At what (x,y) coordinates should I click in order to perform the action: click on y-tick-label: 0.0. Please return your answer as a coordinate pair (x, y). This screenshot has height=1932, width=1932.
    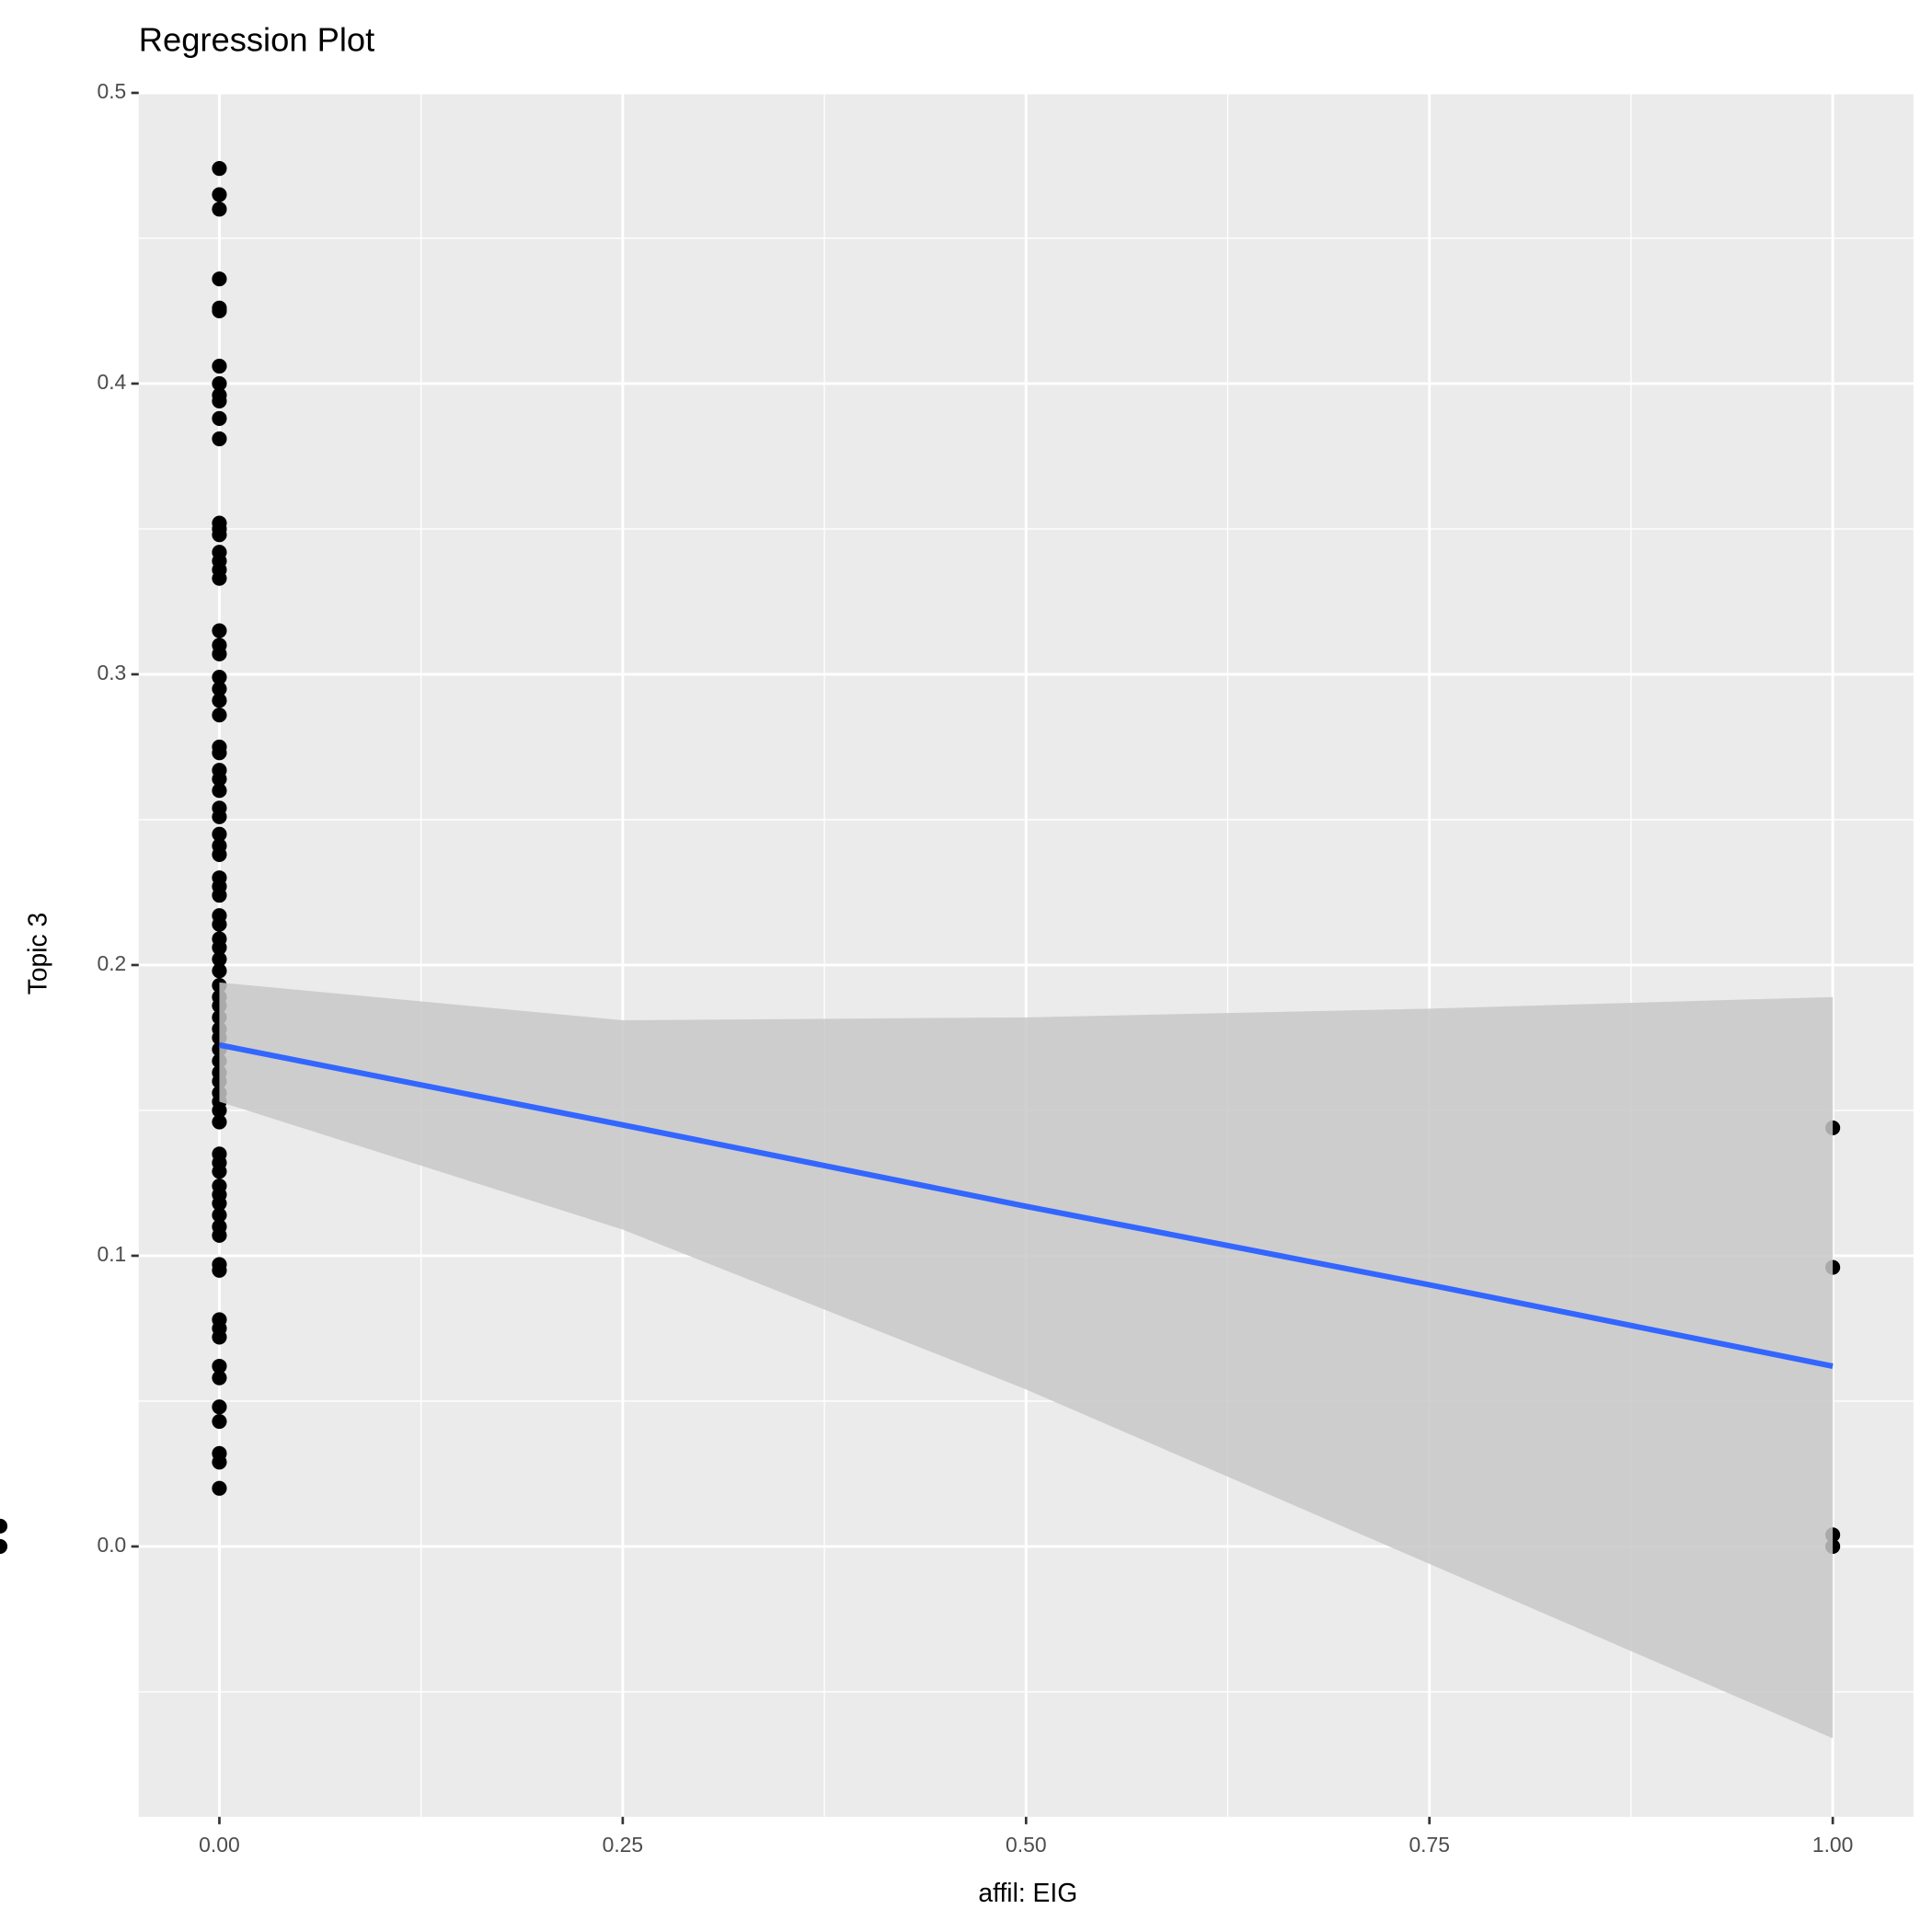
    Looking at the image, I should click on (111, 1545).